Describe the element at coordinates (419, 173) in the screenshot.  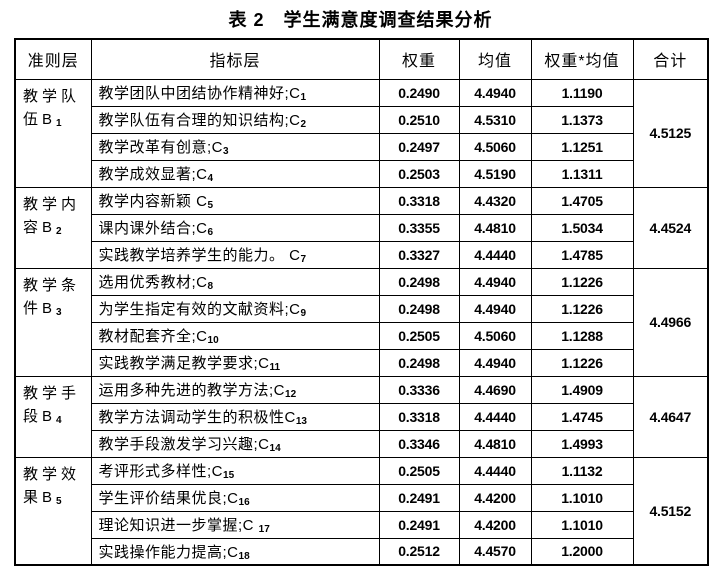
I see `weight-cell: 0.2503` at that location.